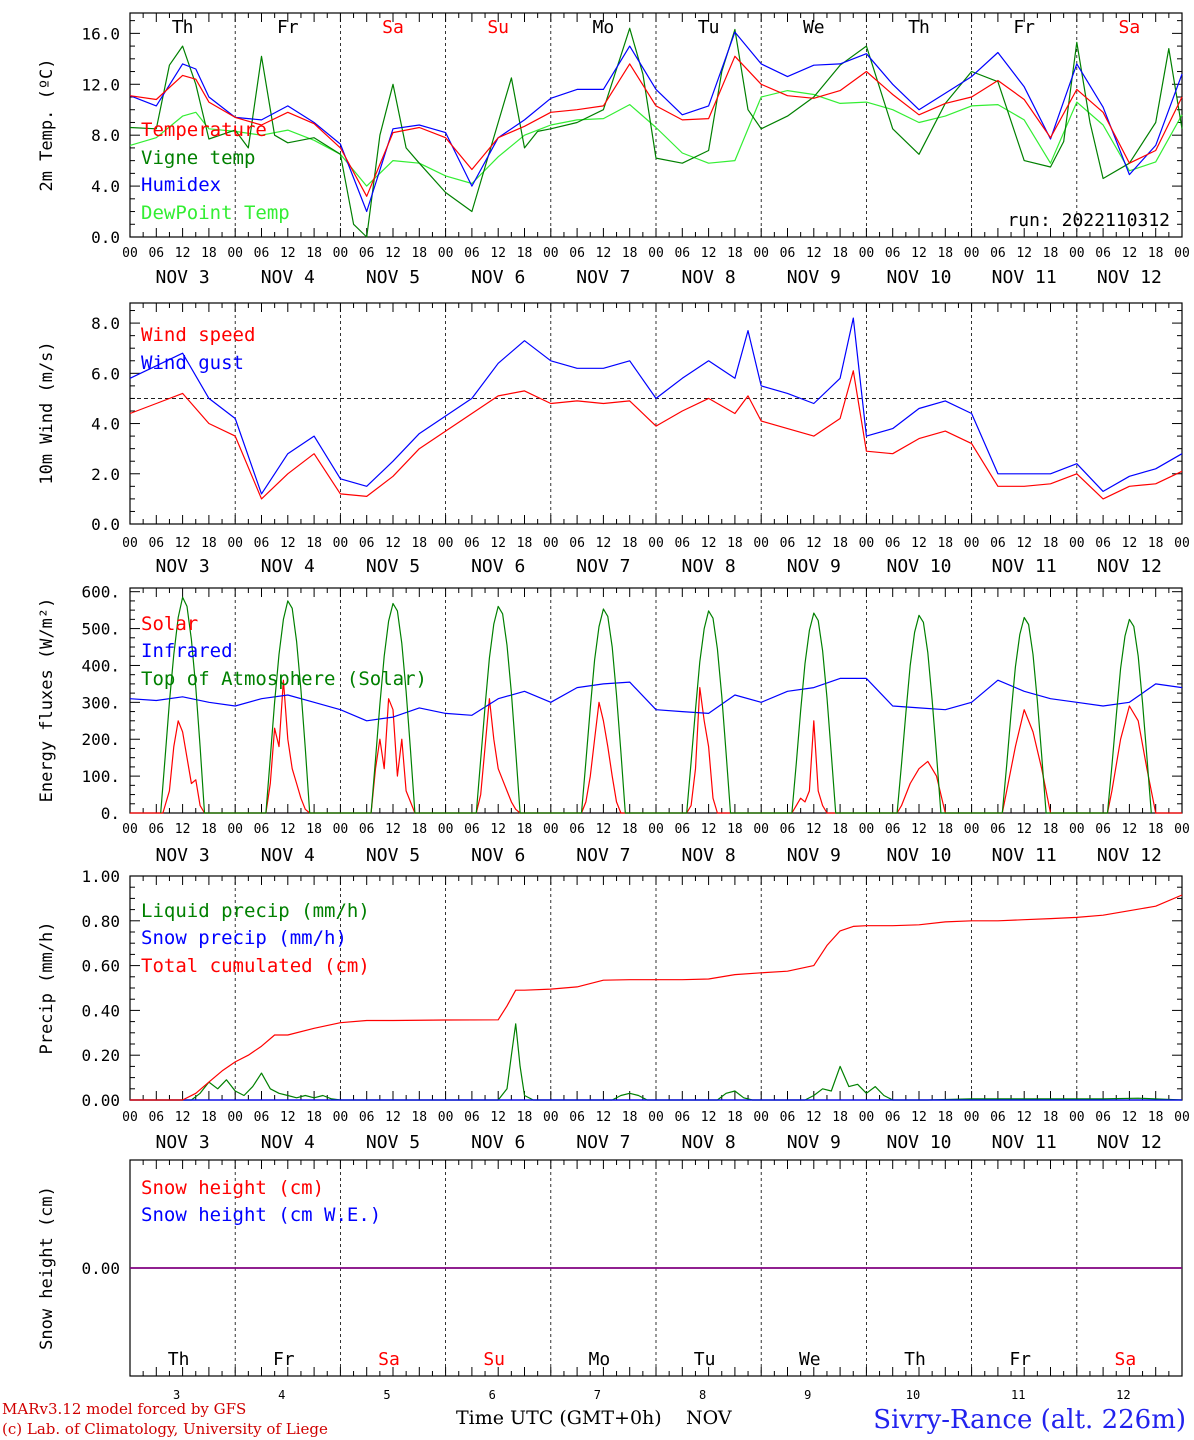 Image resolution: width=1194 pixels, height=1440 pixels. What do you see at coordinates (597, 1395) in the screenshot?
I see `day-number: 7` at bounding box center [597, 1395].